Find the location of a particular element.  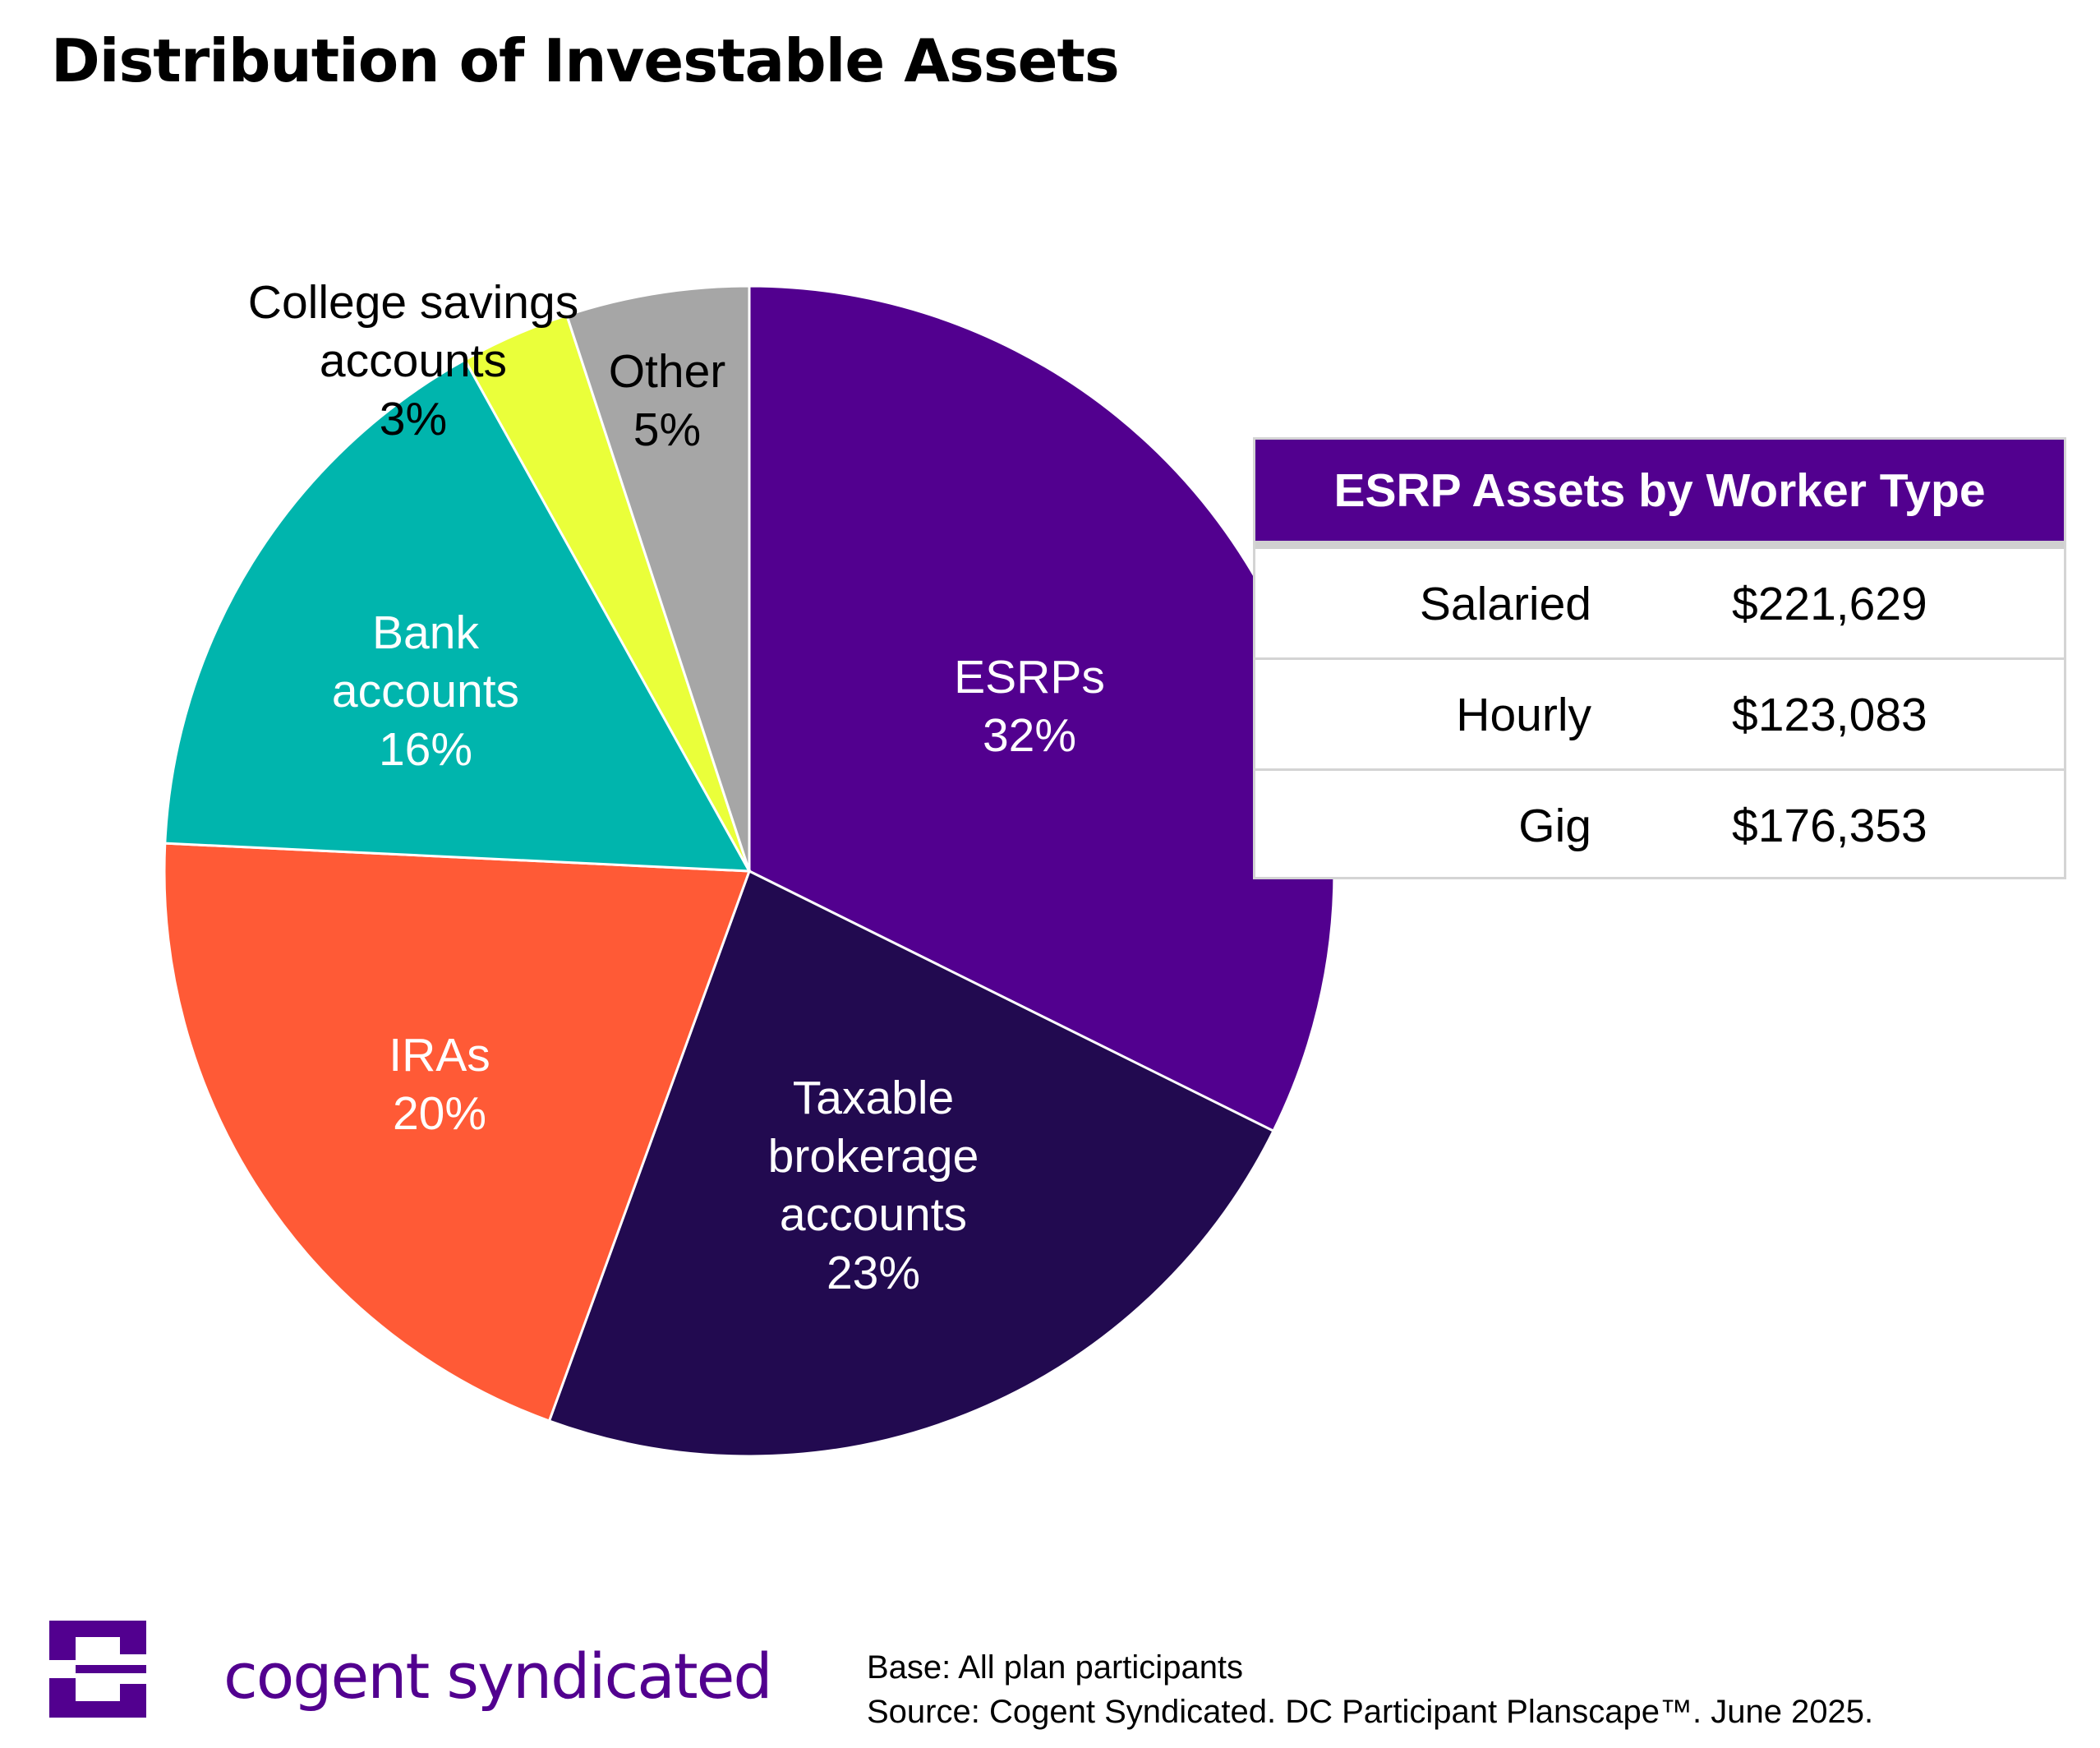

row-asset-value: $123,083 is located at coordinates (1829, 715).